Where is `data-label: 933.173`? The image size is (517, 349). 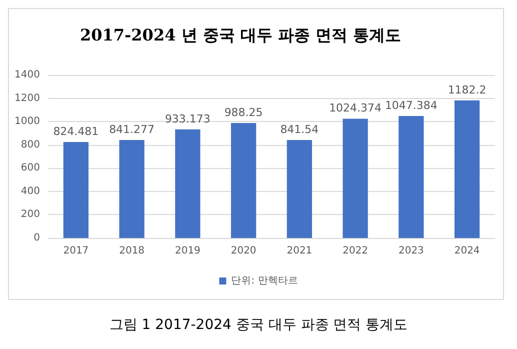 data-label: 933.173 is located at coordinates (187, 119).